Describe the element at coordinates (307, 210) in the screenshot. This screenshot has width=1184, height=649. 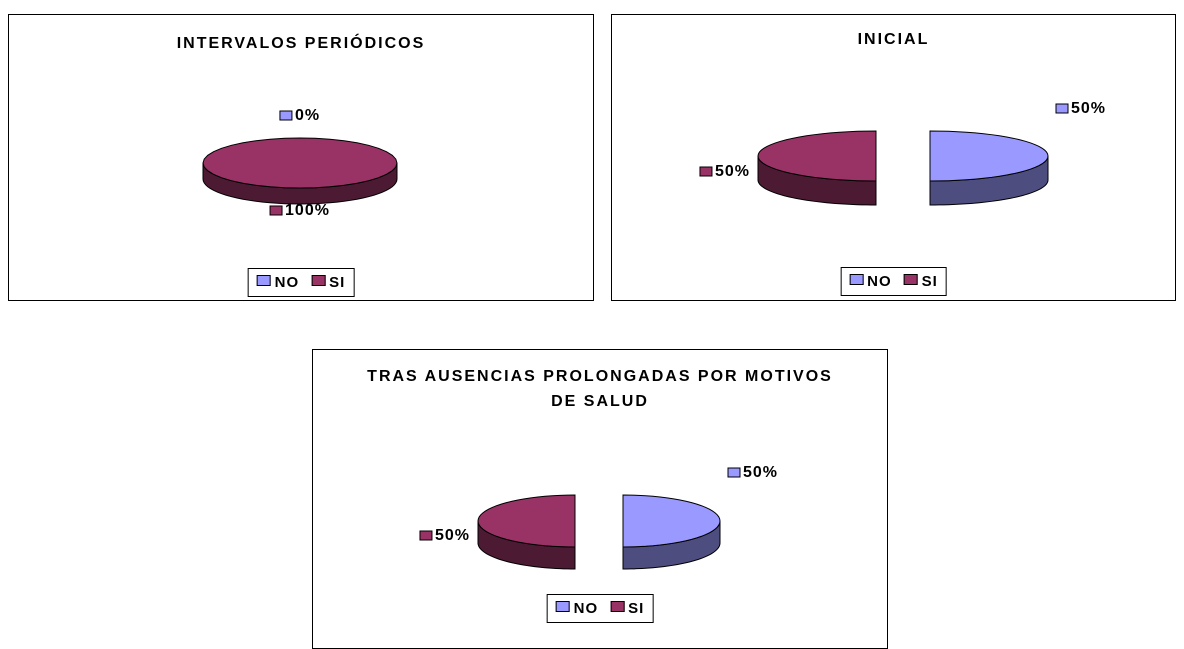
I see `data-label: 100%` at that location.